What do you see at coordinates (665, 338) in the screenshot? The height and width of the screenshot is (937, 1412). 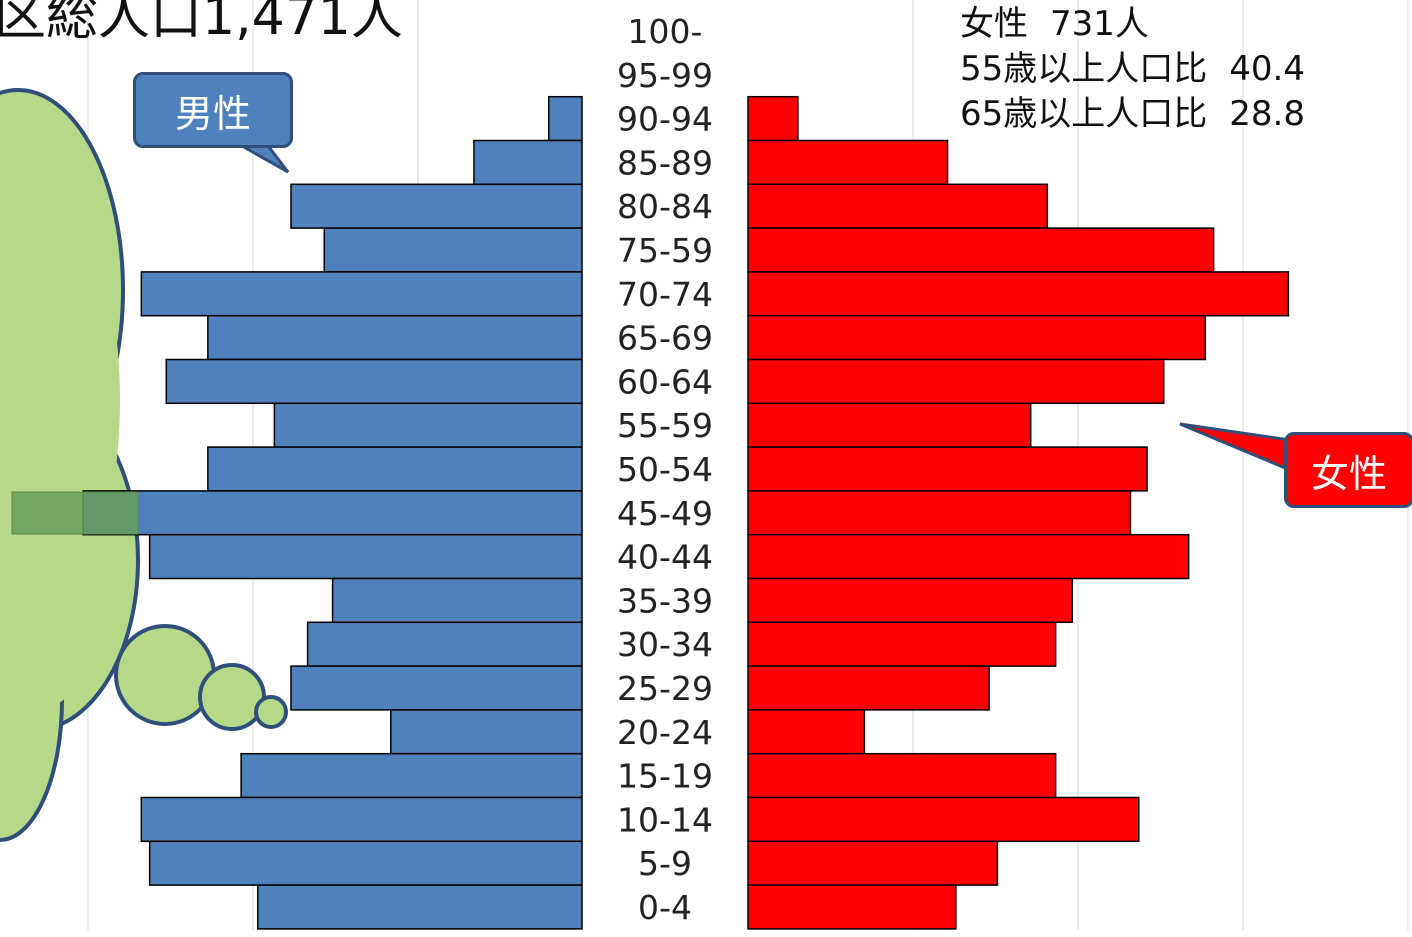 I see `age-label: 65-69` at bounding box center [665, 338].